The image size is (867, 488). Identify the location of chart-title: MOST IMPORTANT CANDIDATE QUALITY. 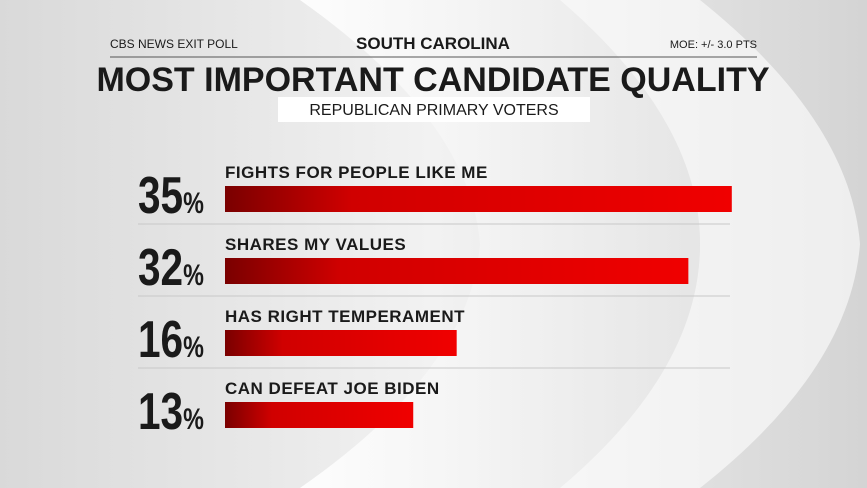
(432, 80).